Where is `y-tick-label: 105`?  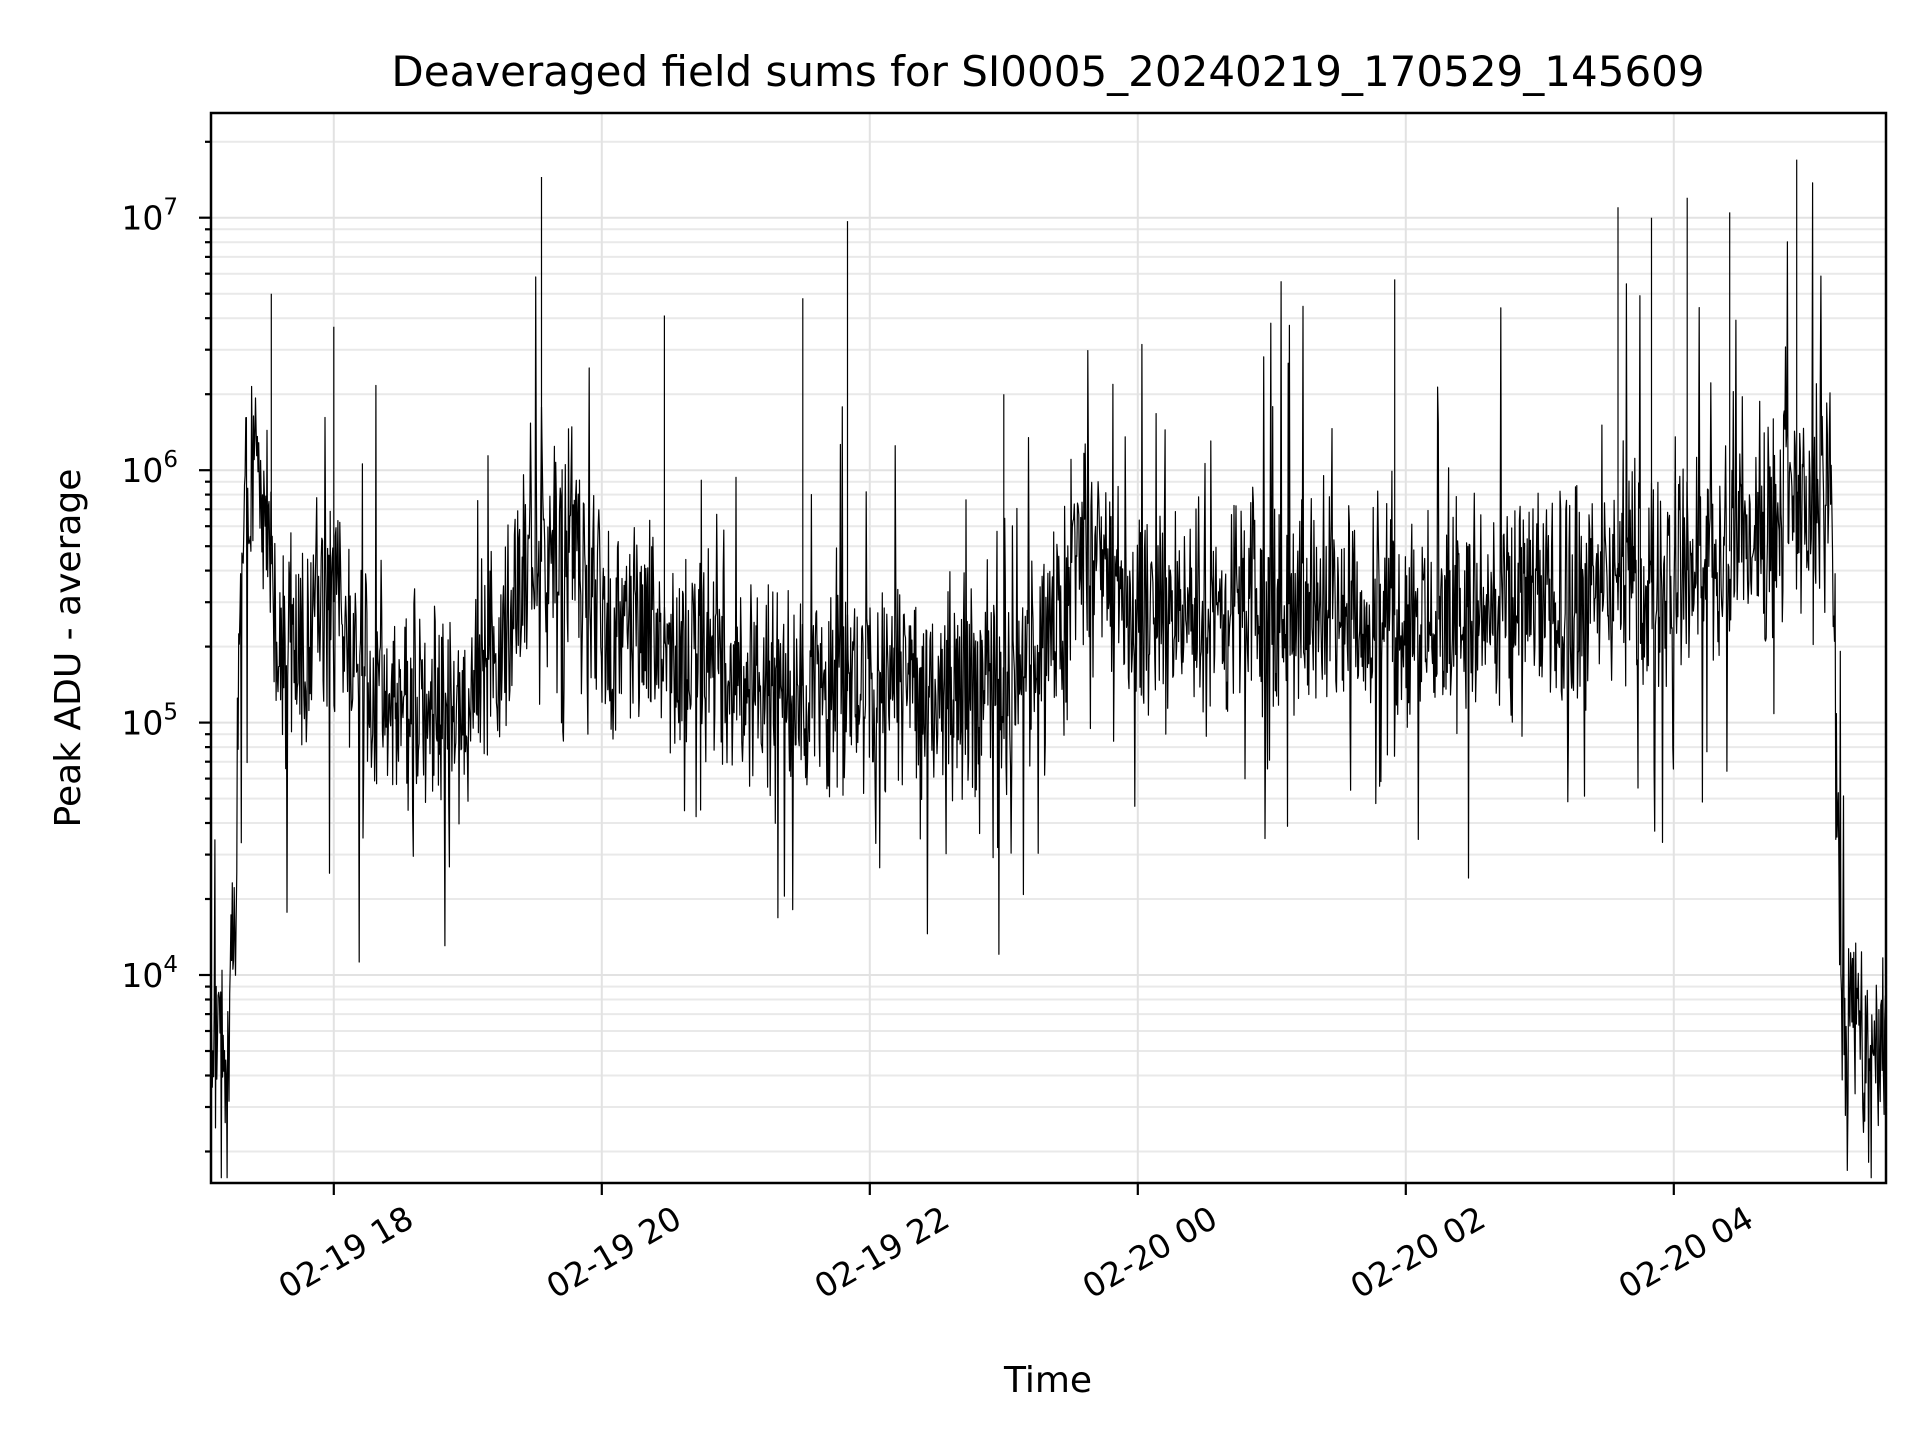 y-tick-label: 105 is located at coordinates (149, 721).